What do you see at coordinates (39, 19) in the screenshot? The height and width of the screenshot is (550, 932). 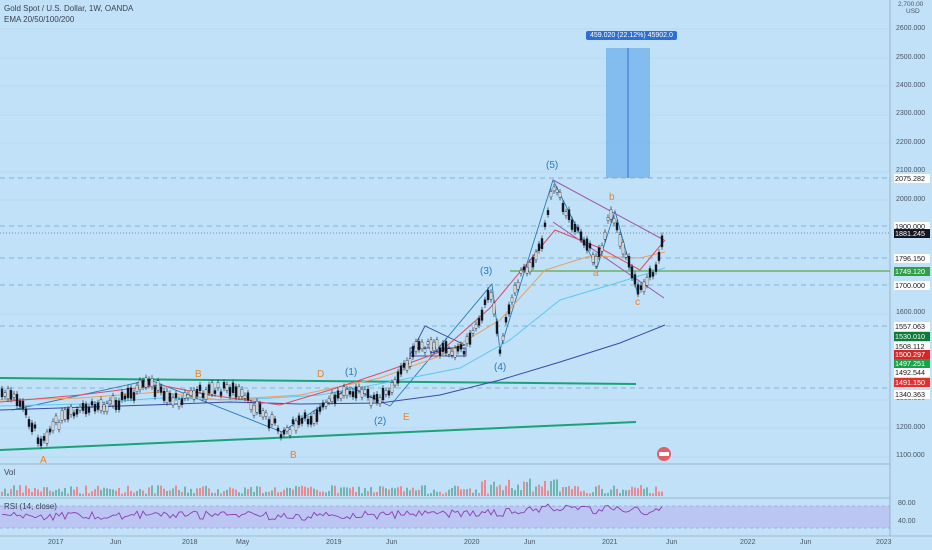 I see `ema-legend: EMA 20/50/100/200` at bounding box center [39, 19].